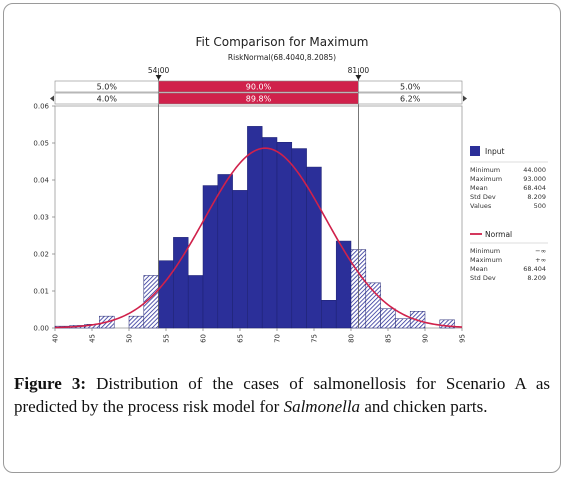  I want to click on normal-legend-label: Normal, so click(498, 234).